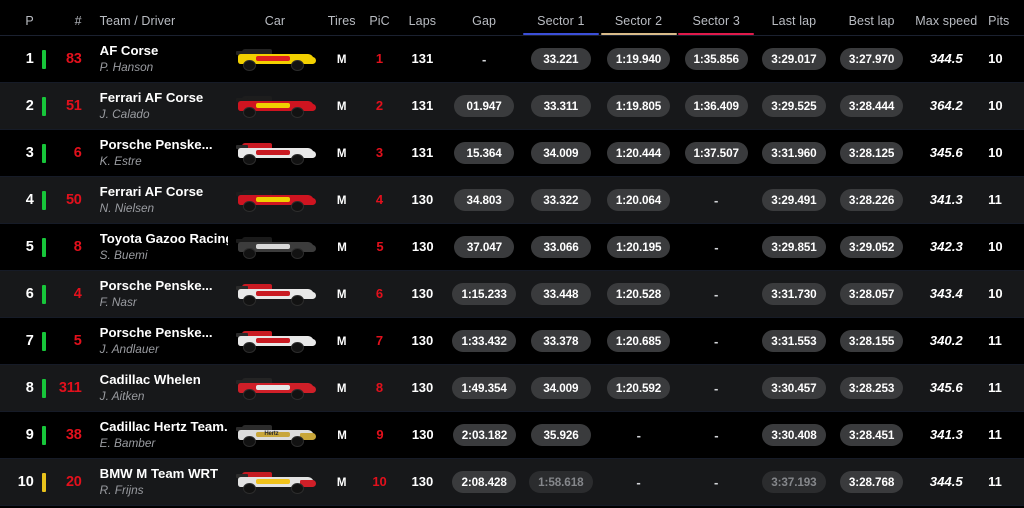 This screenshot has width=1024, height=508. I want to click on row-last-lap: 3:31.730, so click(794, 294).